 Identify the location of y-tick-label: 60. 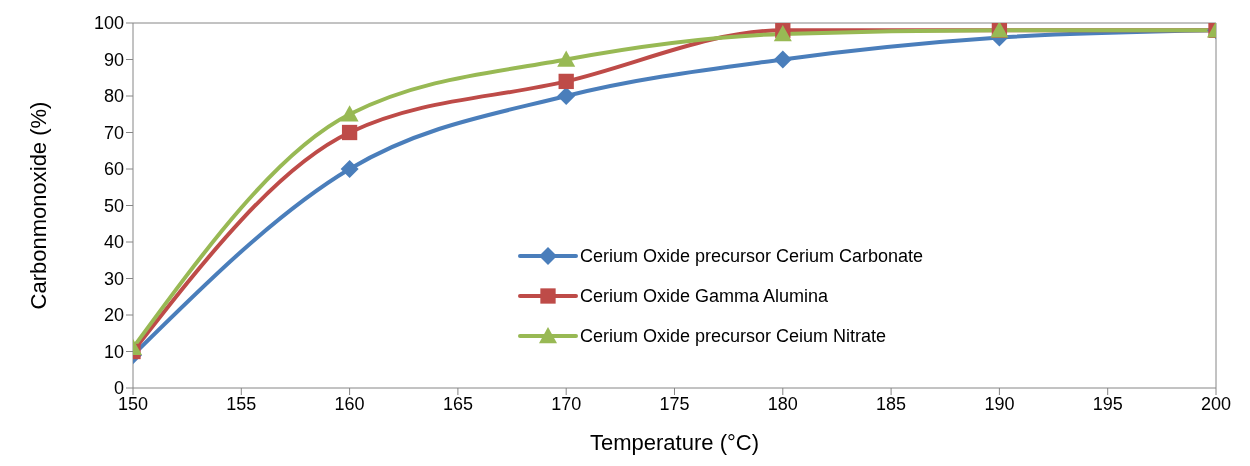
(113, 169).